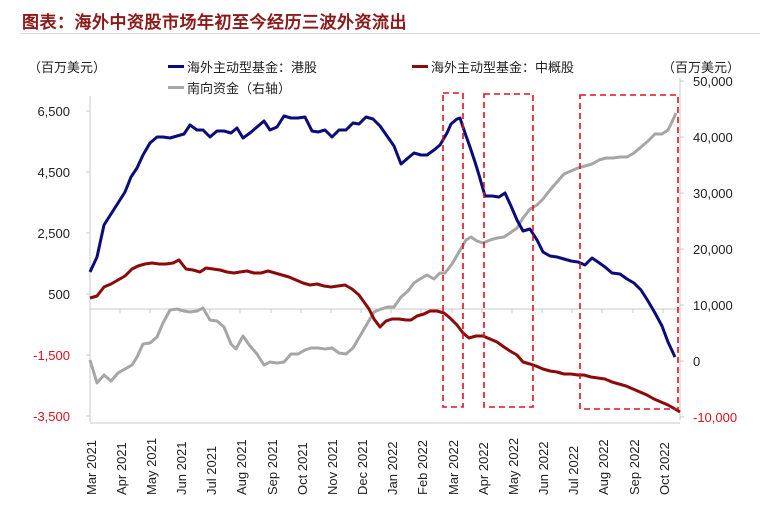 The width and height of the screenshot is (768, 507). What do you see at coordinates (67, 68) in the screenshot?
I see `left-axis-unit: （百万美元）` at bounding box center [67, 68].